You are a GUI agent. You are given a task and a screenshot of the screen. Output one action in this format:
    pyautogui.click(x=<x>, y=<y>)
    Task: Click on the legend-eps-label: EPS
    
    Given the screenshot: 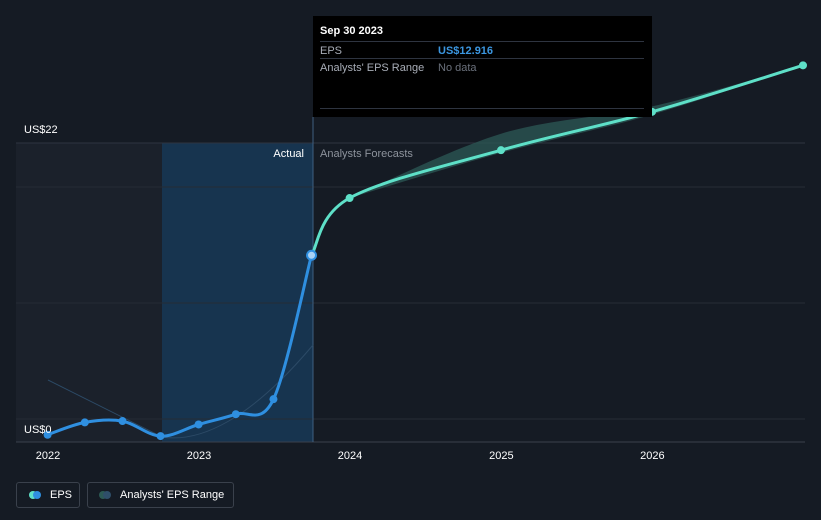 What is the action you would take?
    pyautogui.click(x=61, y=495)
    